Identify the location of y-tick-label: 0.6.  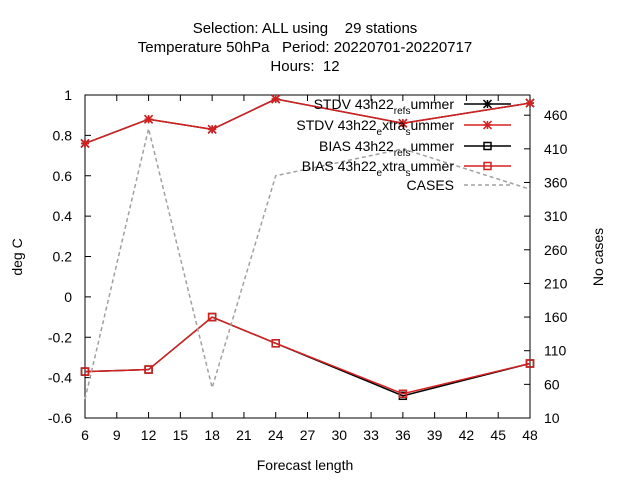
(63, 176).